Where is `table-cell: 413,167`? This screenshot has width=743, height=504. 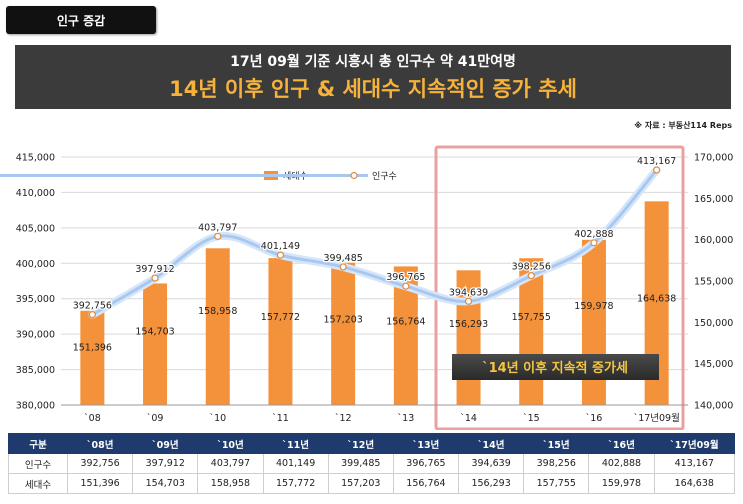
table-cell: 413,167 is located at coordinates (694, 463).